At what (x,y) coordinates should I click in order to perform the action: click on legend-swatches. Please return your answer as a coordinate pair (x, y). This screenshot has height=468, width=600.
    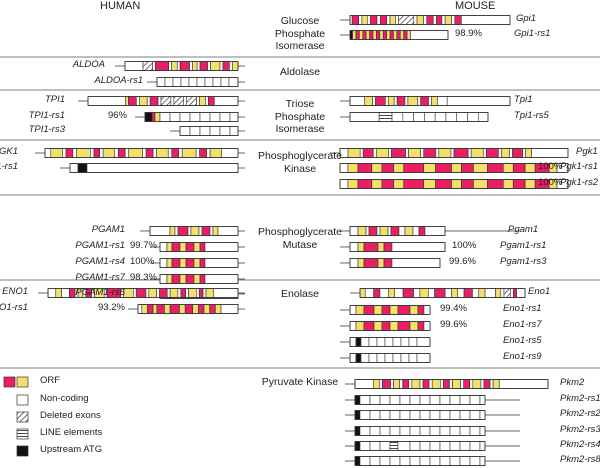
    Looking at the image, I should click on (16, 416).